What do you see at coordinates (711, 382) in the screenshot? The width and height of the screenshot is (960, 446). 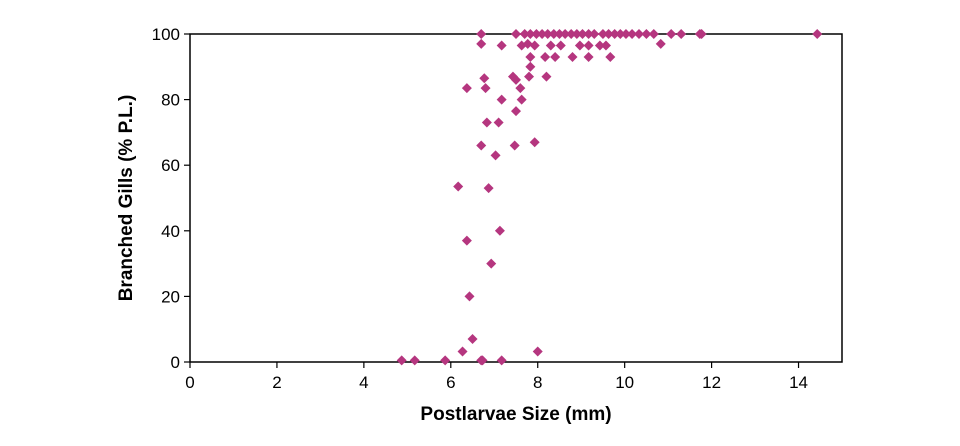 I see `x-tick-label: 12` at bounding box center [711, 382].